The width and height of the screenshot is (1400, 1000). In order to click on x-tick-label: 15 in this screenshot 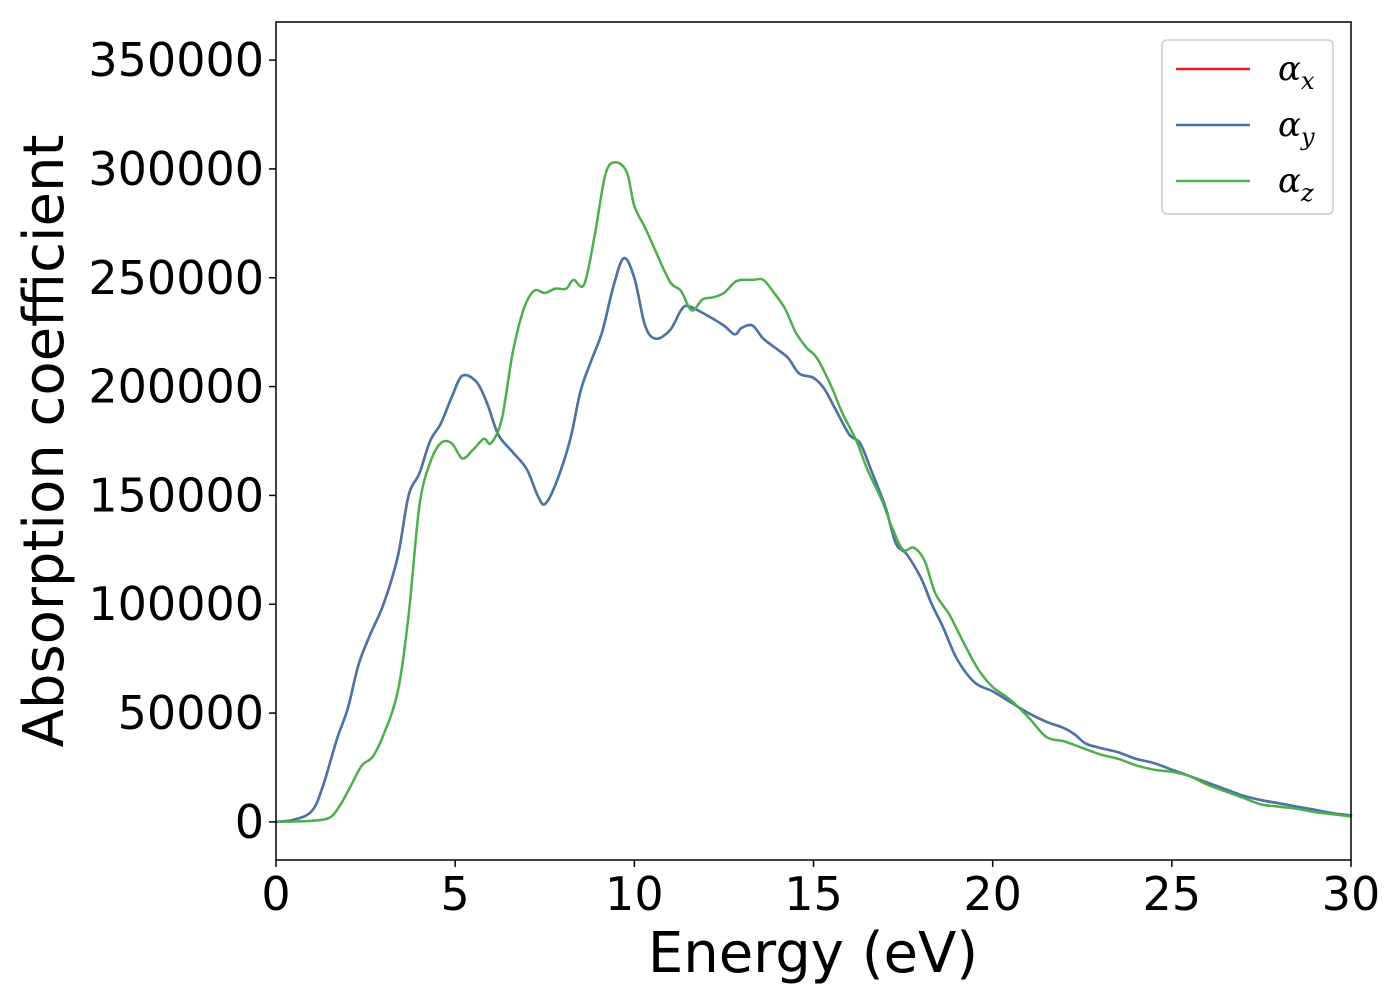, I will do `click(813, 894)`.